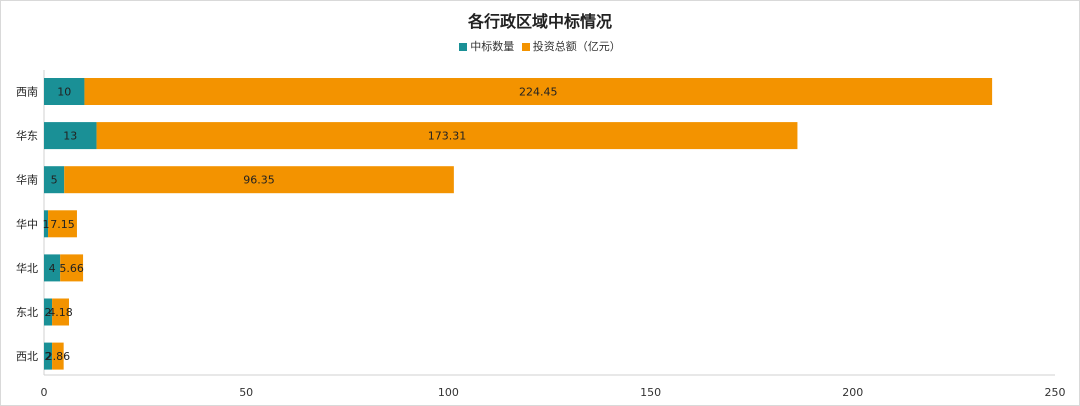 Image resolution: width=1080 pixels, height=406 pixels. I want to click on chart-title: 各行政区域中标情况, so click(539, 21).